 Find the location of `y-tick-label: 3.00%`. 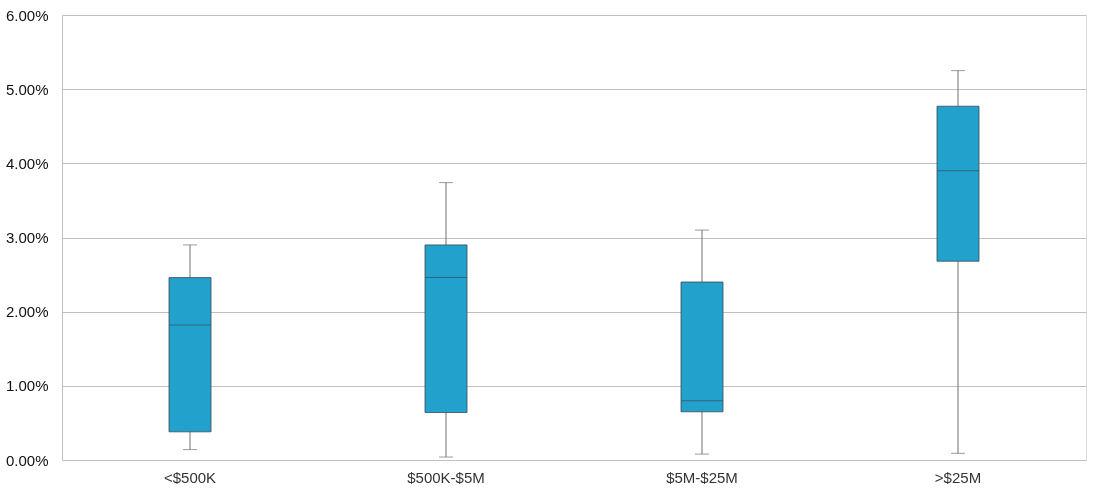

y-tick-label: 3.00% is located at coordinates (27, 237).